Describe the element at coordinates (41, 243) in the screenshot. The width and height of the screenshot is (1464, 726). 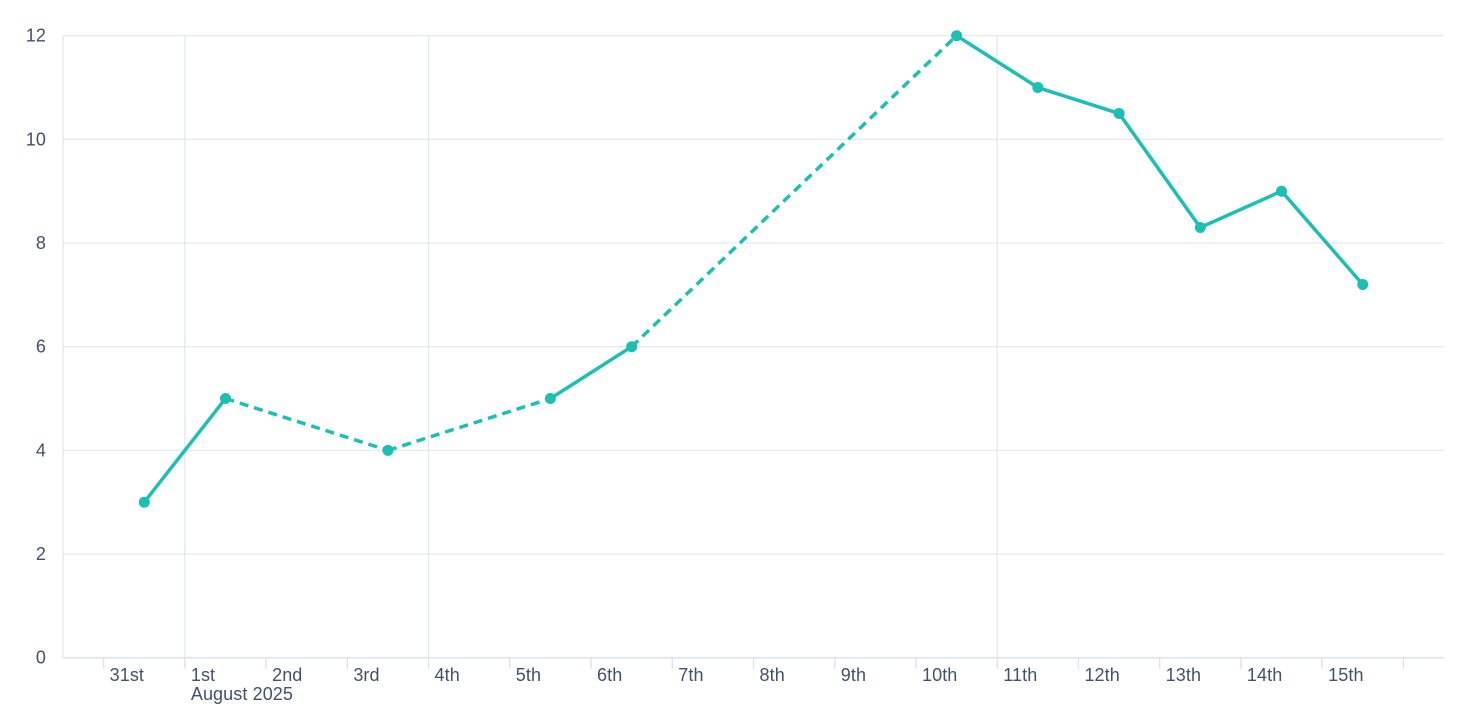
I see `y-tick-label: 8` at that location.